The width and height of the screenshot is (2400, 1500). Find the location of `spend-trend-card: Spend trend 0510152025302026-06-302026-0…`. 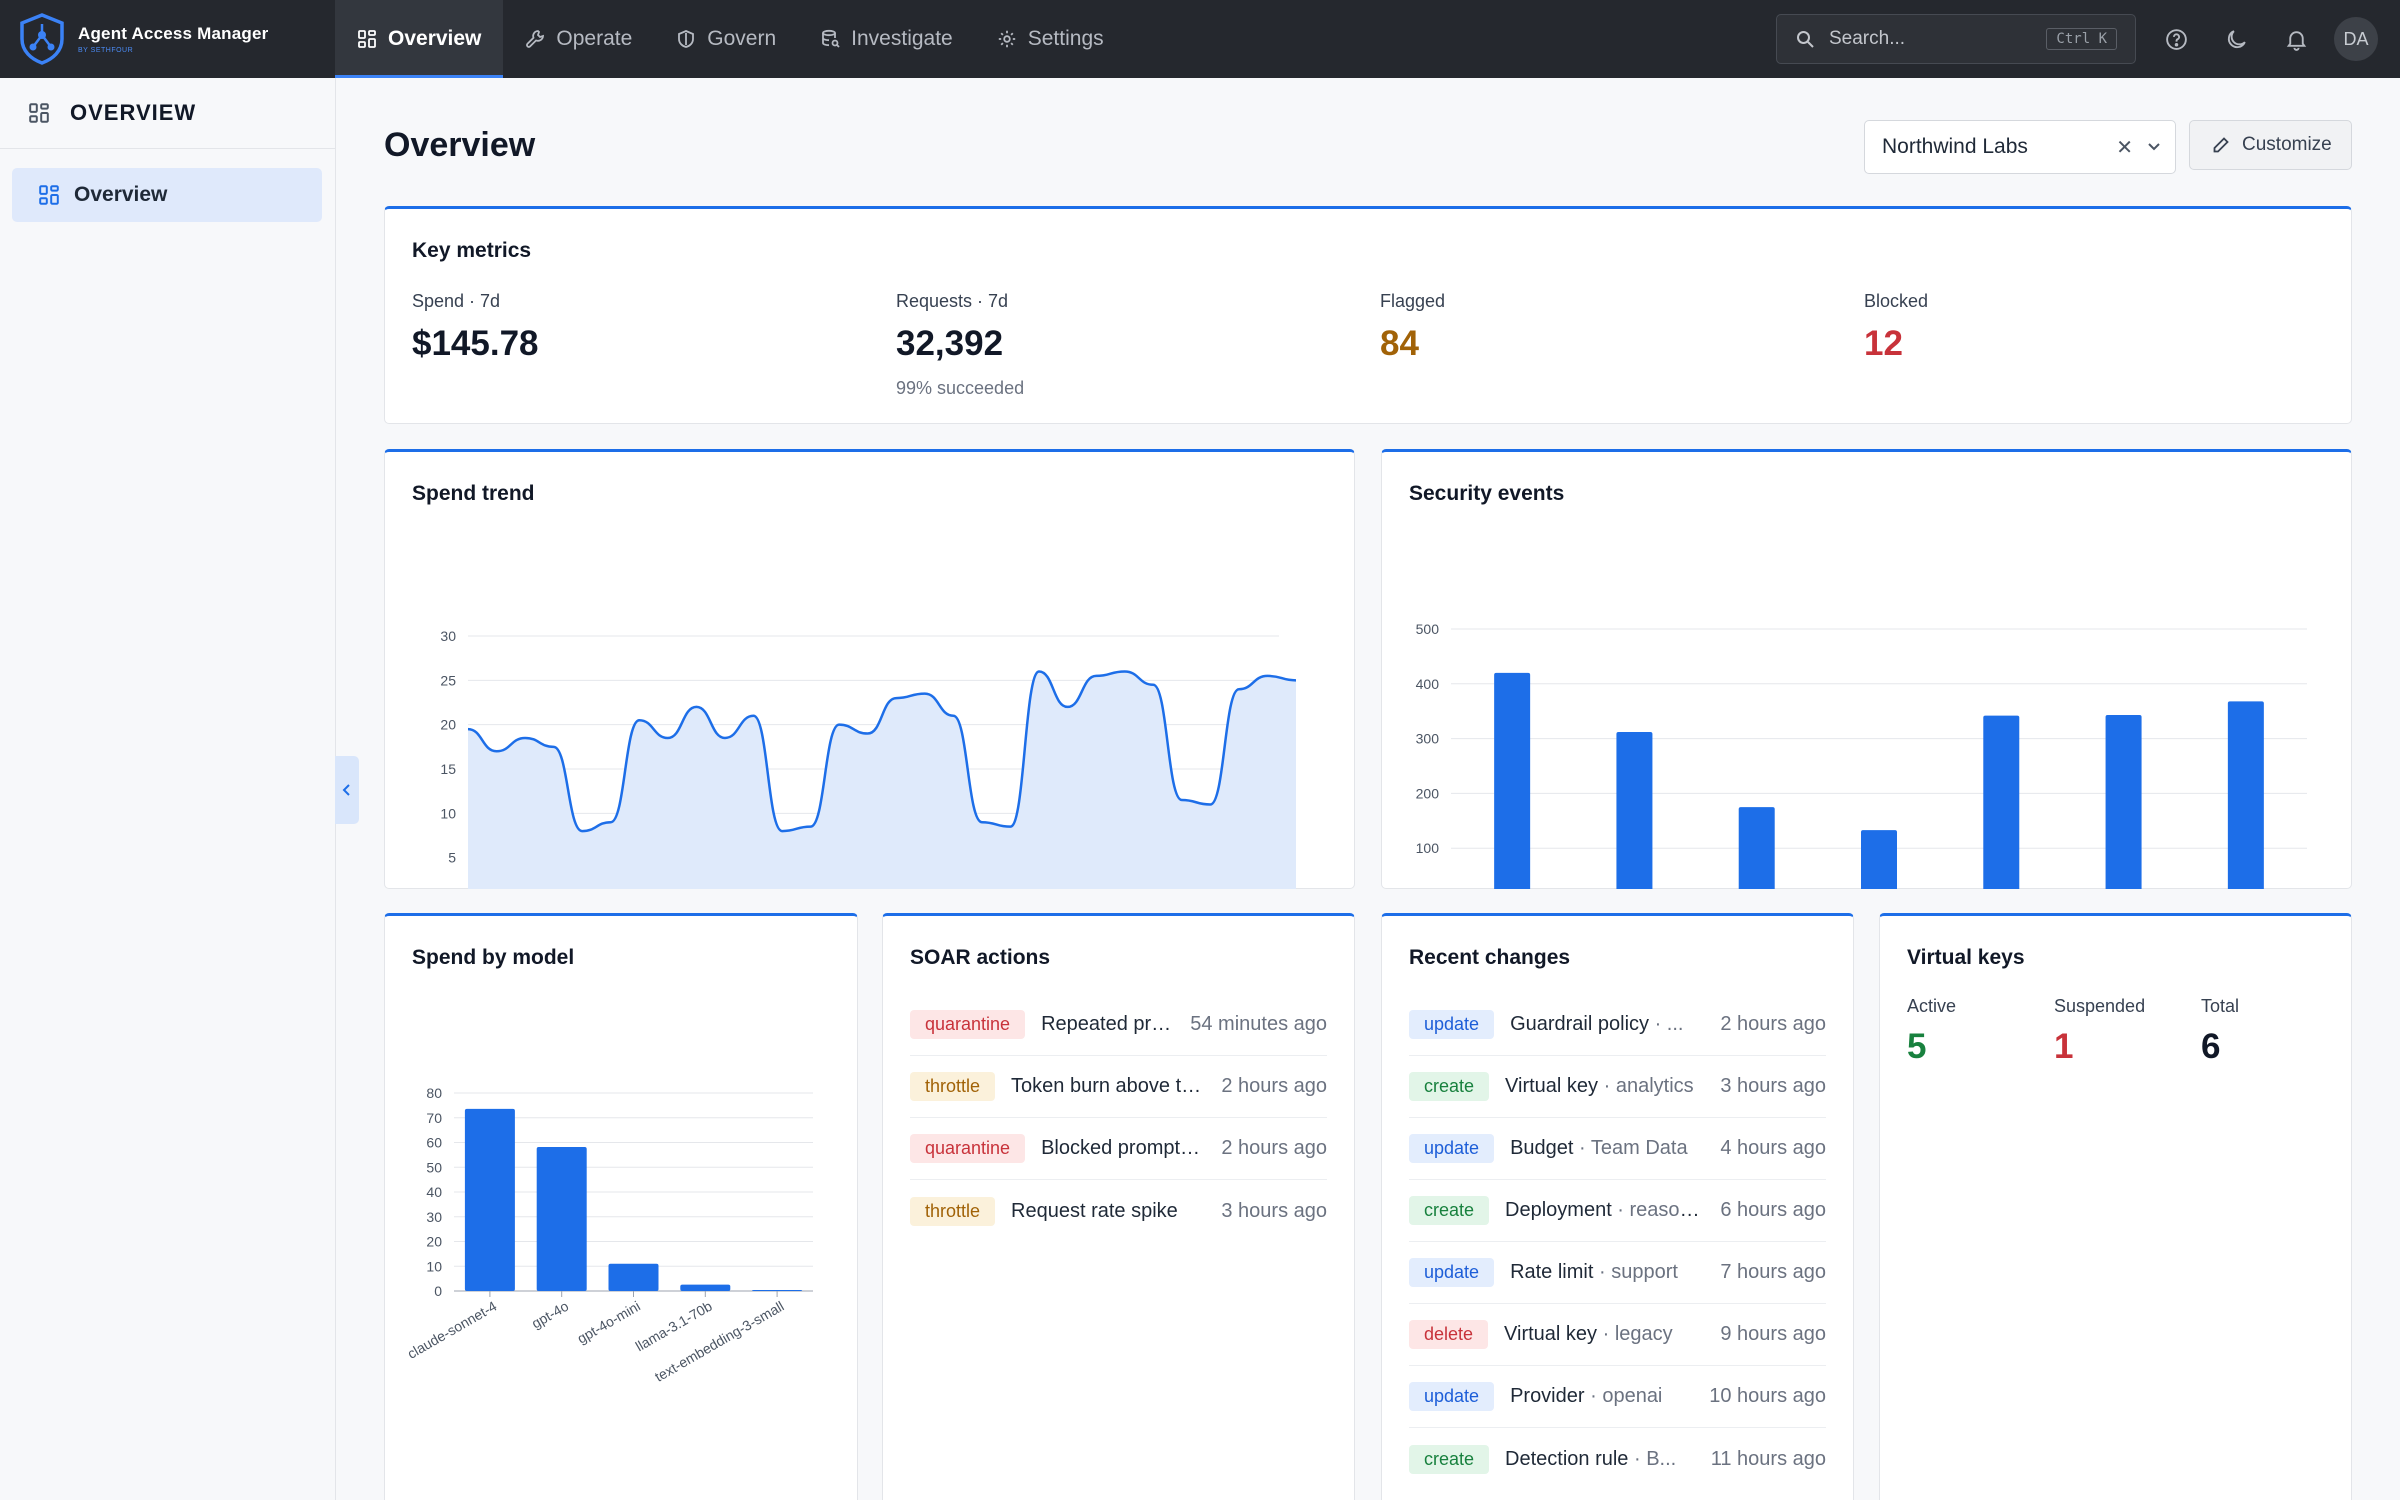

spend-trend-card: Spend trend 0510152025302026-06-302026-0… is located at coordinates (869, 669).